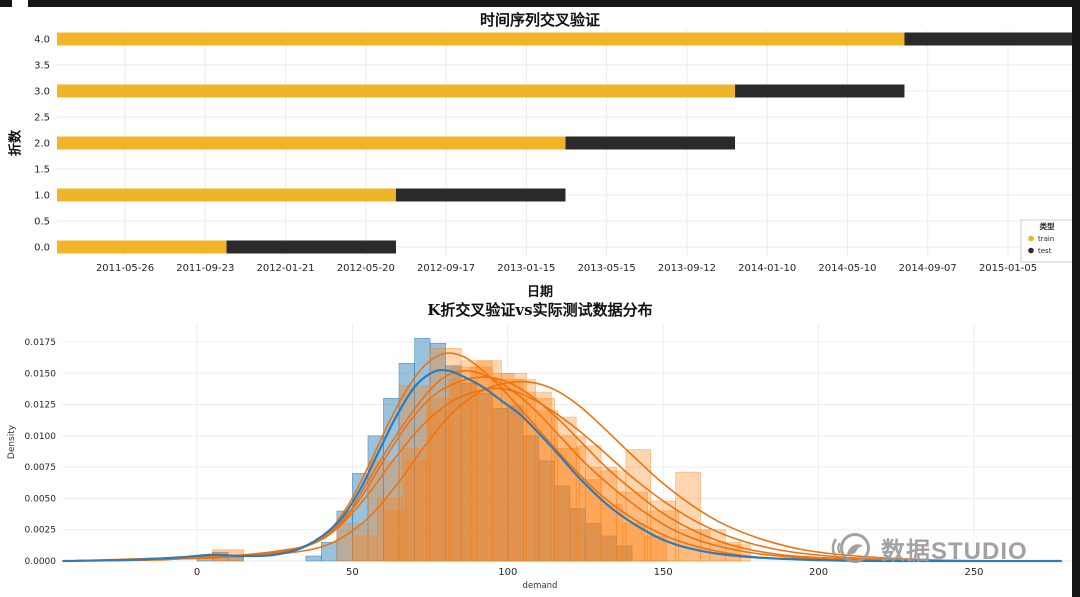  What do you see at coordinates (41, 343) in the screenshot?
I see `y-tick-label: 0.0175` at bounding box center [41, 343].